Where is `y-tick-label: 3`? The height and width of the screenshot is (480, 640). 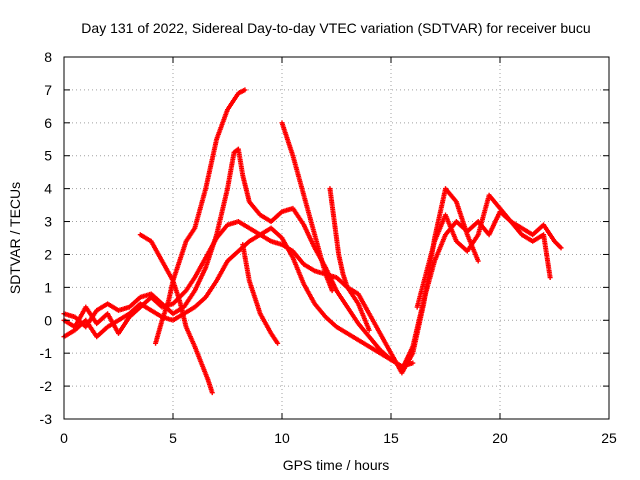 y-tick-label: 3 is located at coordinates (48, 222).